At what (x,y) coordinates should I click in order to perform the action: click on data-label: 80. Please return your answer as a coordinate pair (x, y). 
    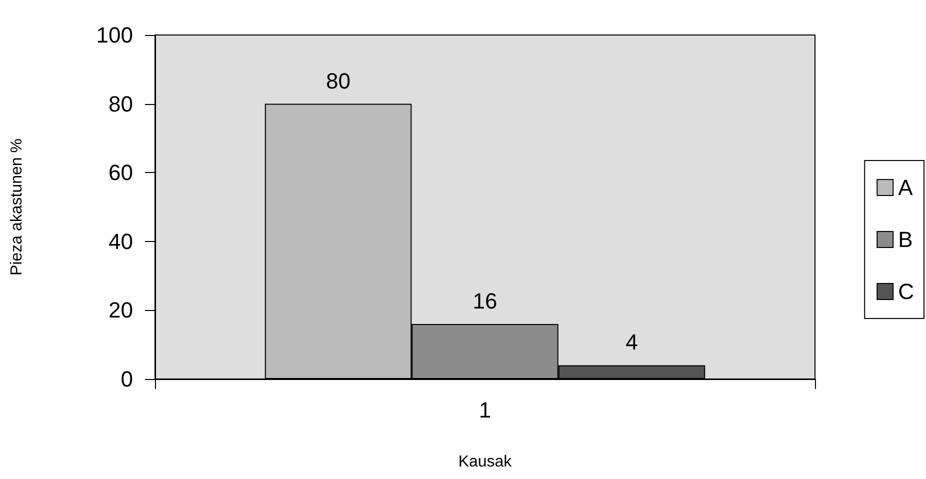
    Looking at the image, I should click on (338, 81).